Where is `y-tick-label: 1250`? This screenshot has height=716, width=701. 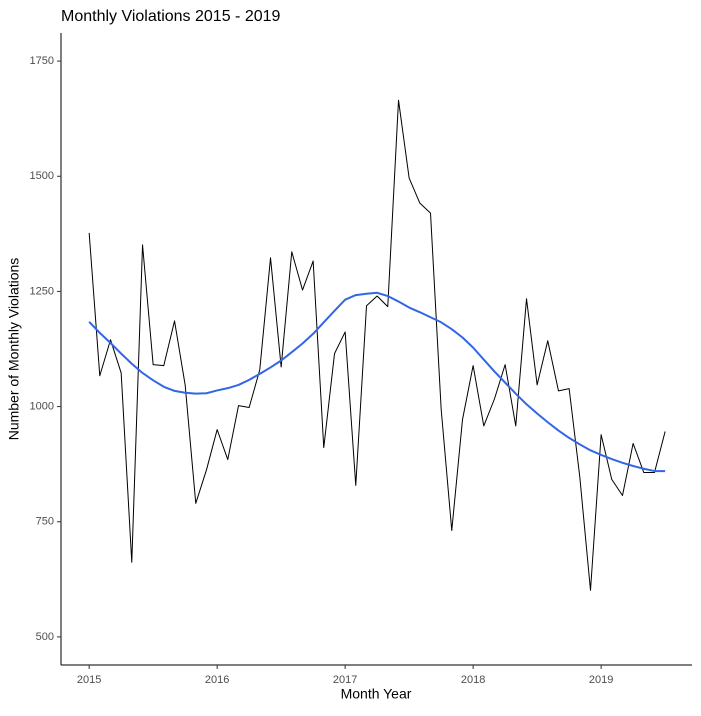 y-tick-label: 1250 is located at coordinates (42, 291).